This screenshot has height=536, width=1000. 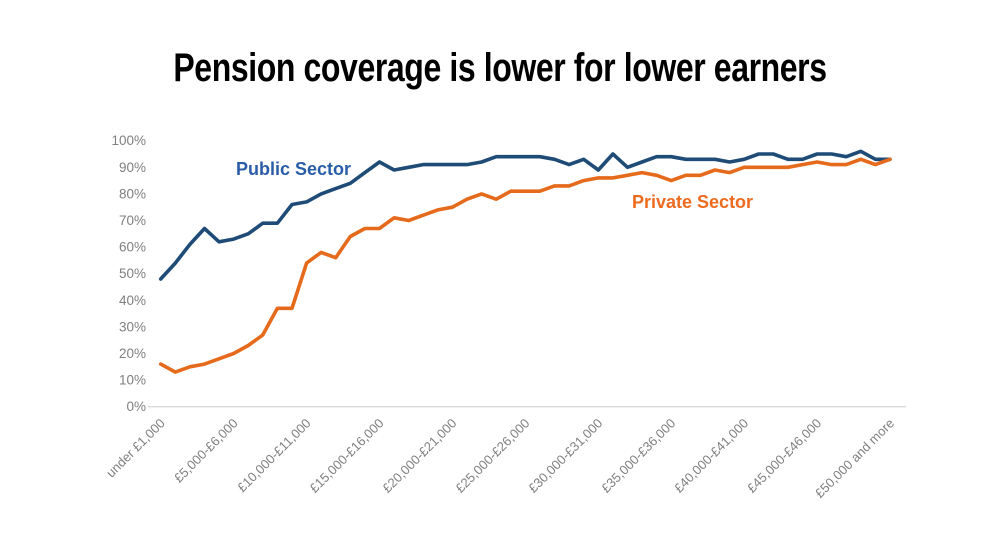 I want to click on x-tick-label: £45,000-£46,000, so click(x=784, y=456).